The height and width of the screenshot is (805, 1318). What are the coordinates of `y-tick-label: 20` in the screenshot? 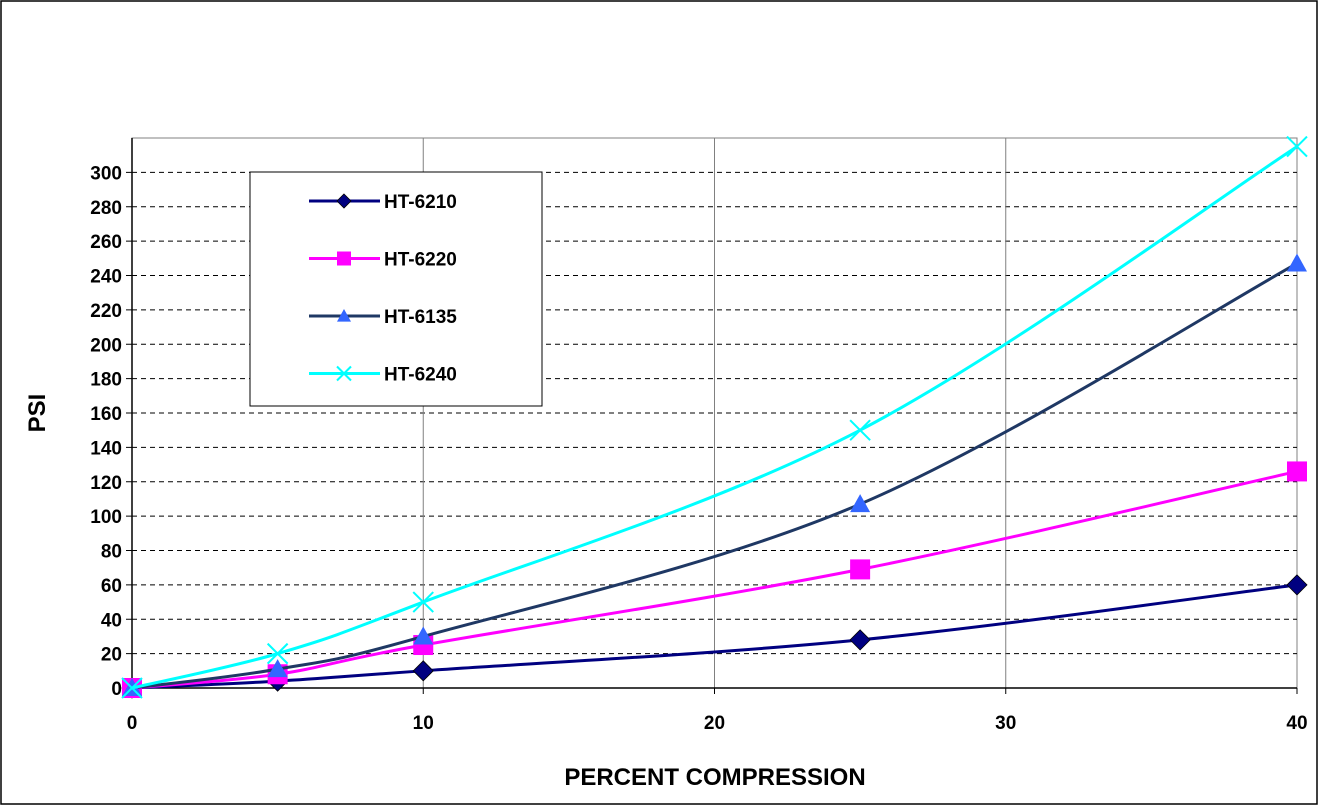 It's located at (111, 655).